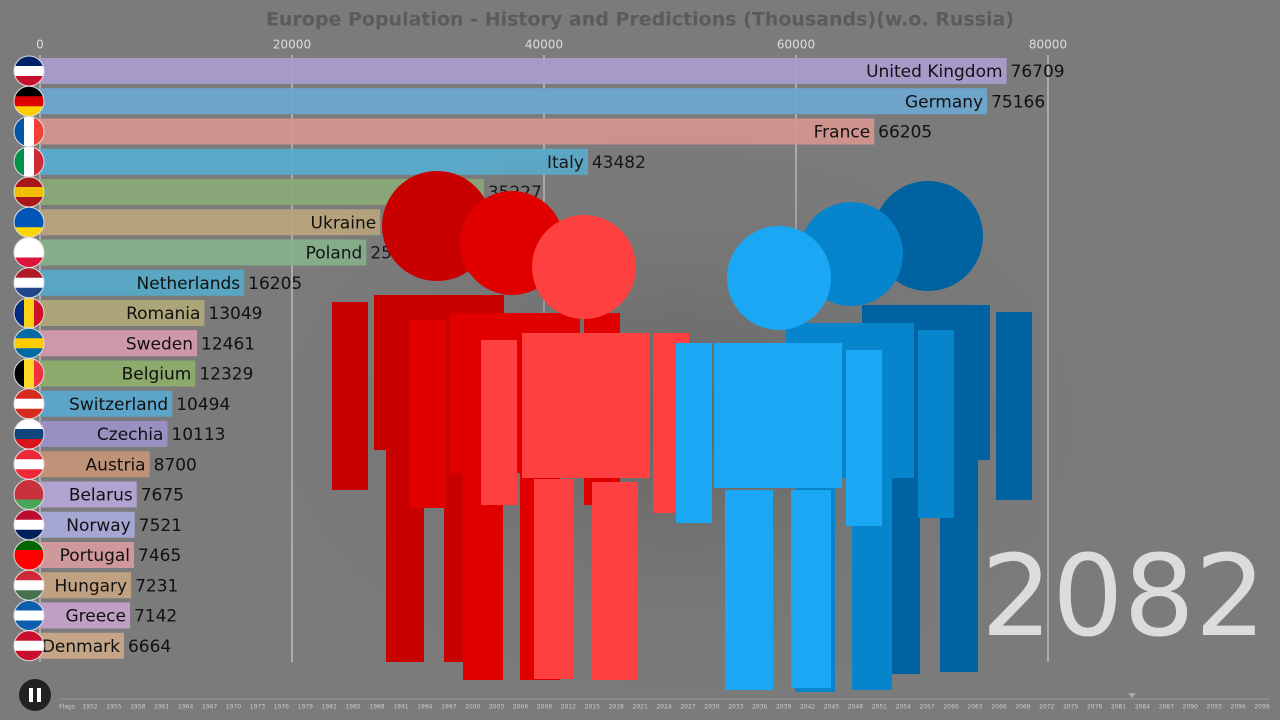  What do you see at coordinates (472, 707) in the screenshot?
I see `timeline-label: 2000` at bounding box center [472, 707].